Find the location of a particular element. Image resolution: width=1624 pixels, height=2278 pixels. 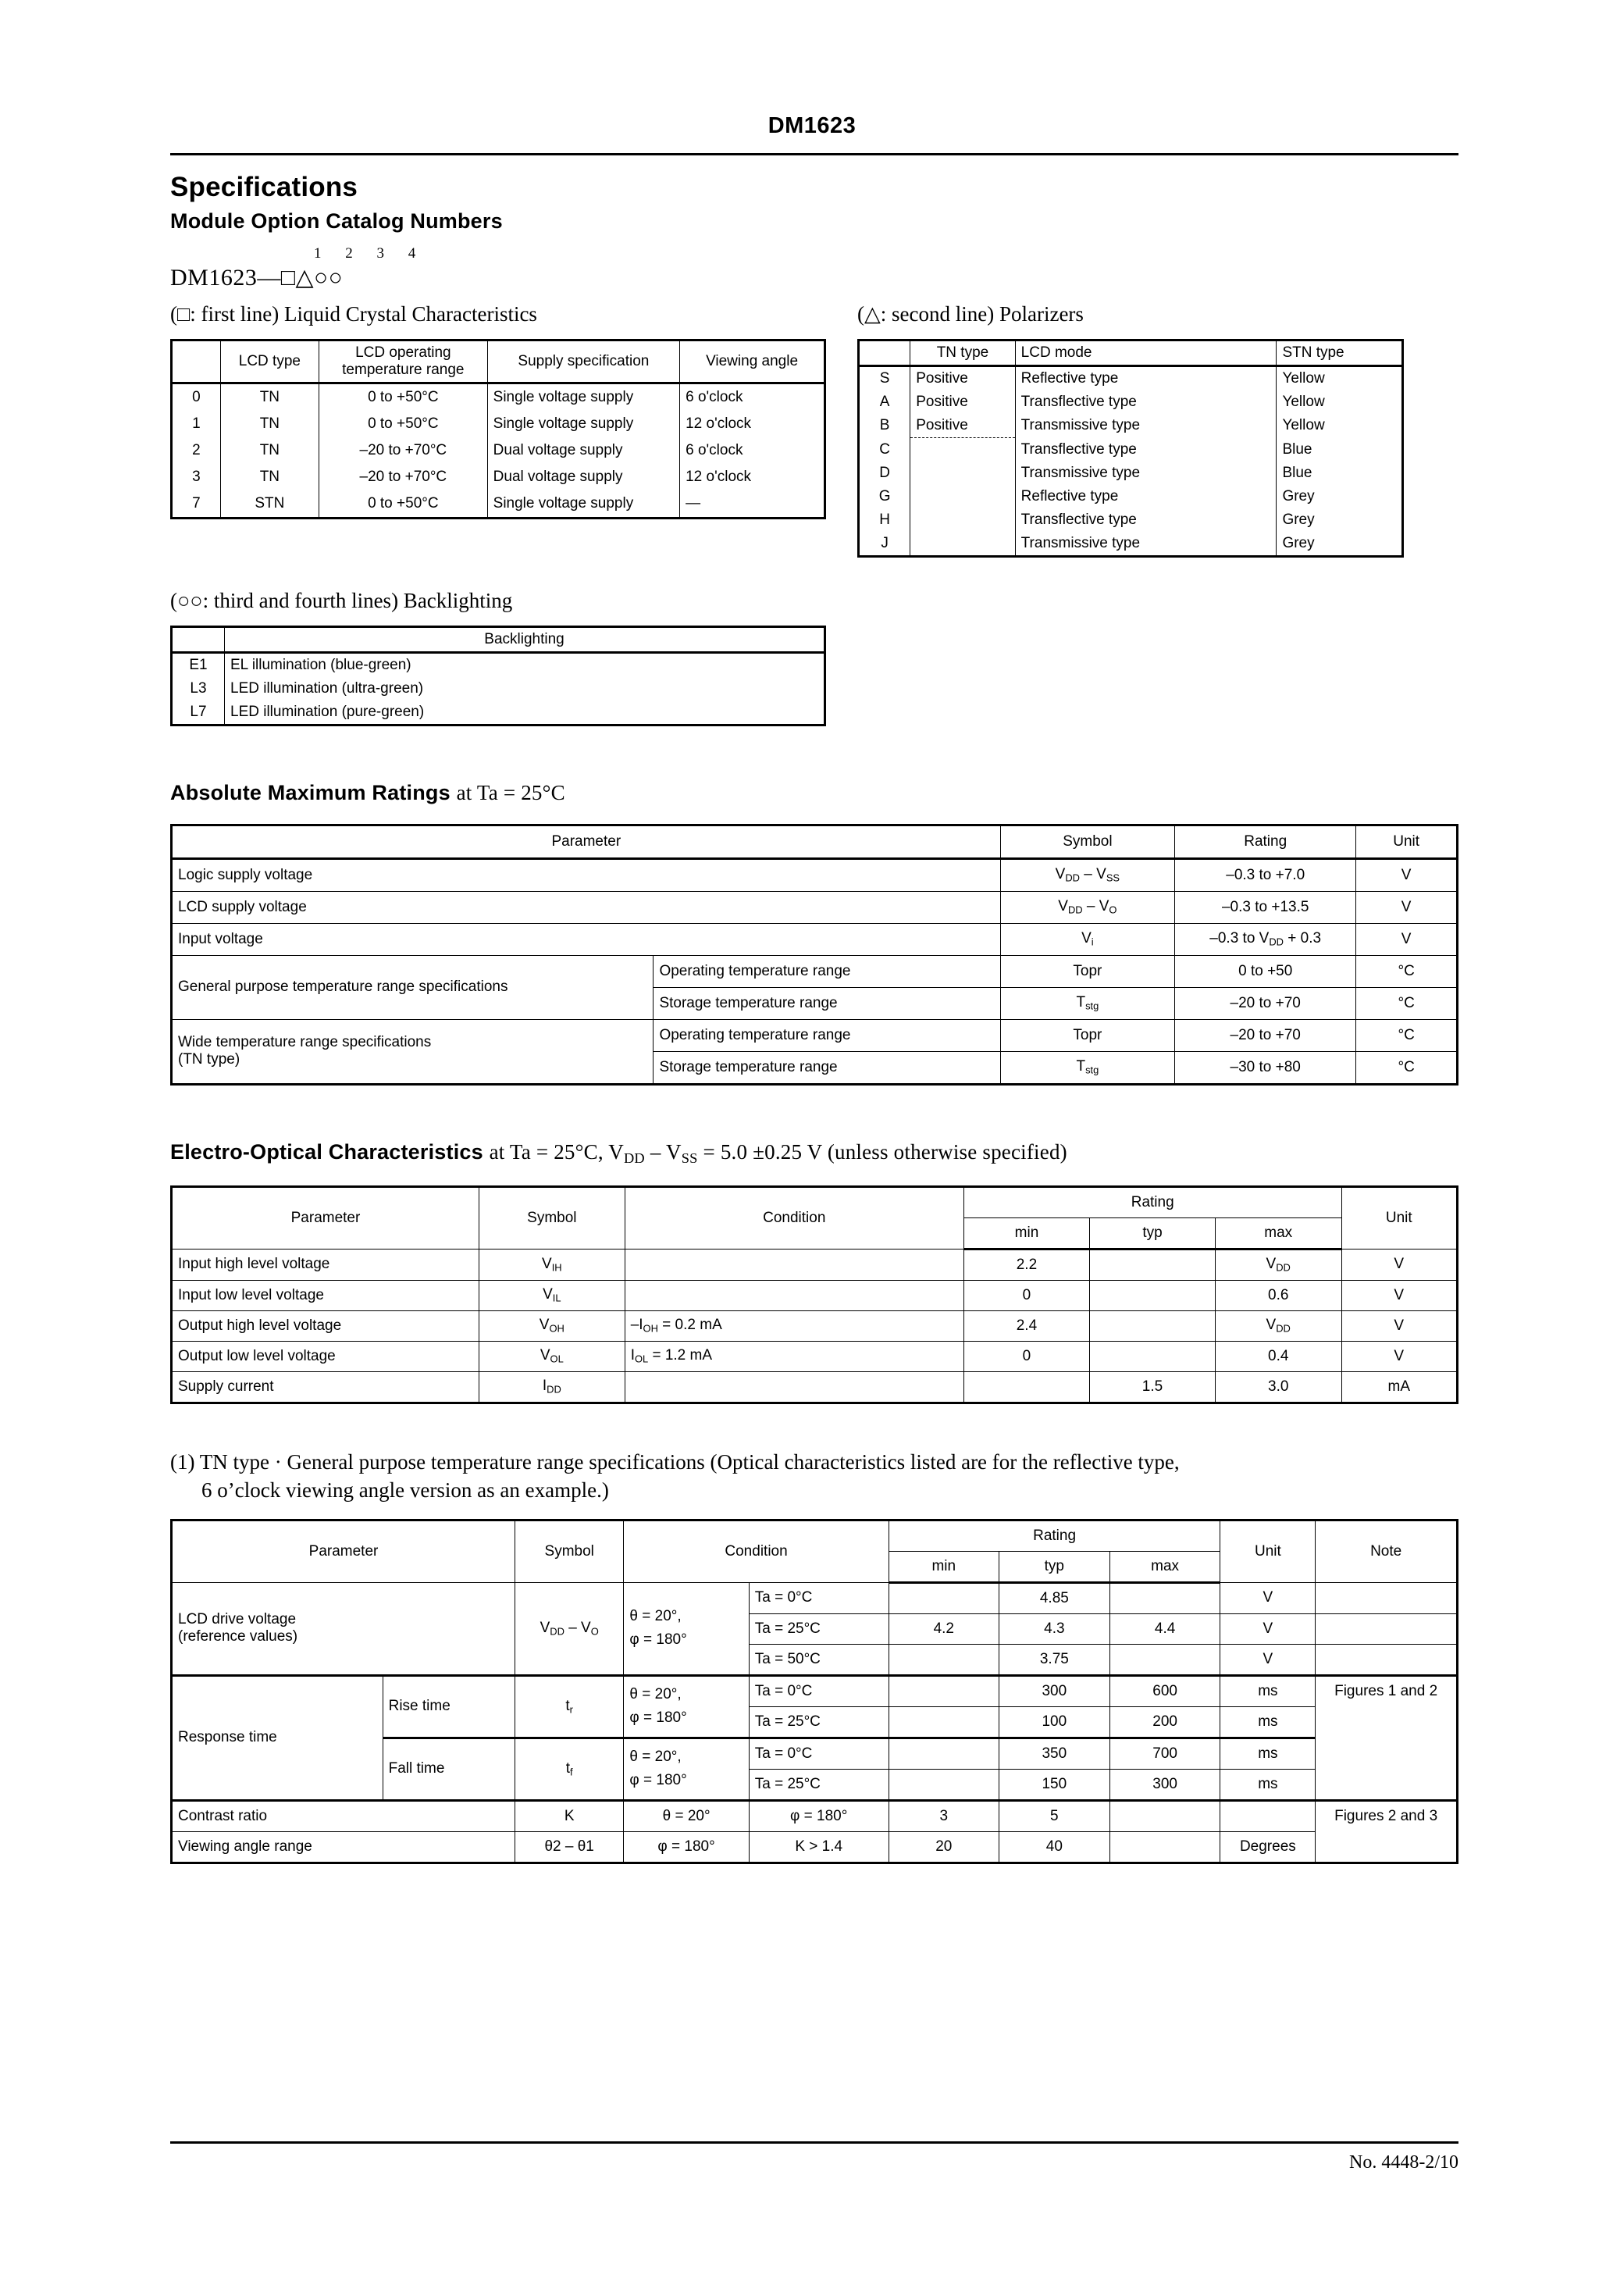

bl-code: L3 is located at coordinates (198, 688).